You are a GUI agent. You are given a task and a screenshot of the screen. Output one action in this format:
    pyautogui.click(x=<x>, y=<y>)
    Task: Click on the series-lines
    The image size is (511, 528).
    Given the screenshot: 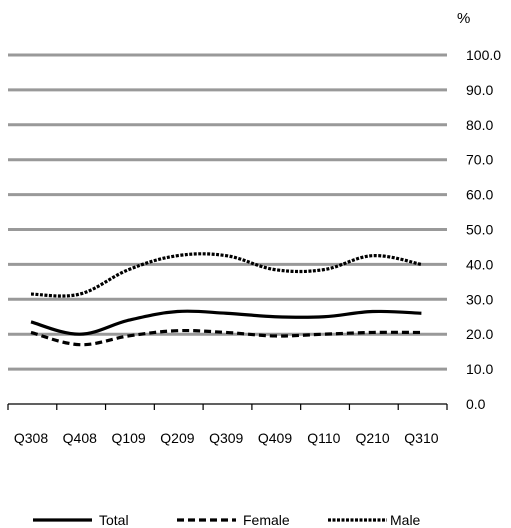 What is the action you would take?
    pyautogui.click(x=226, y=299)
    